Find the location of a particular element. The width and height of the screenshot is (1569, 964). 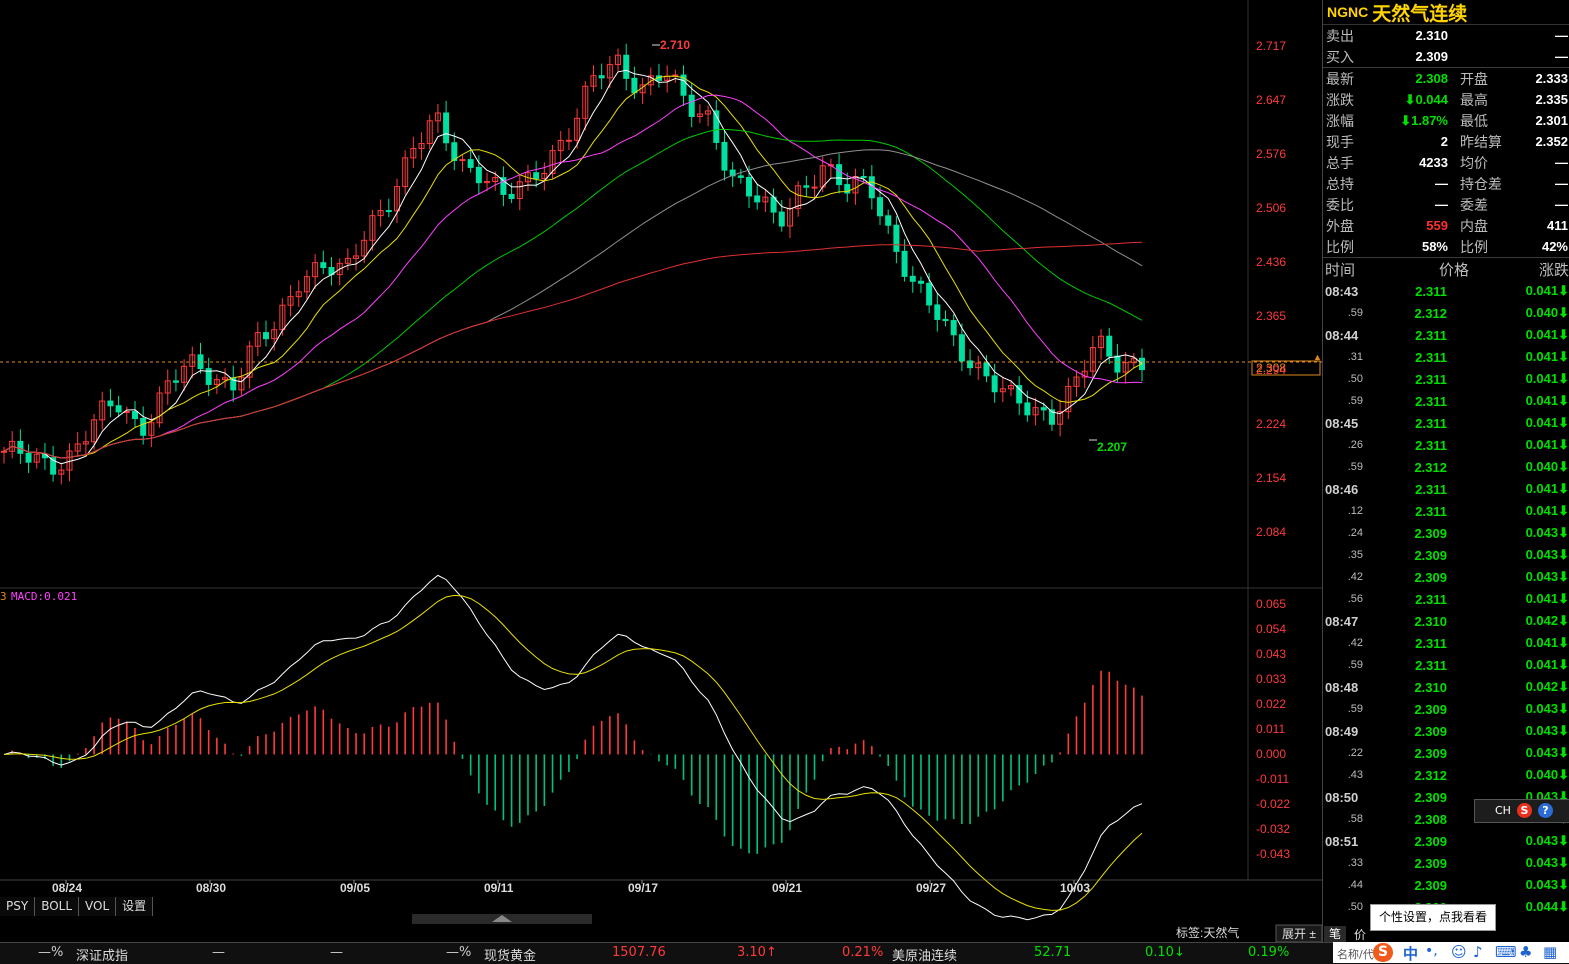

quote-label-2: 比例 is located at coordinates (1474, 247).